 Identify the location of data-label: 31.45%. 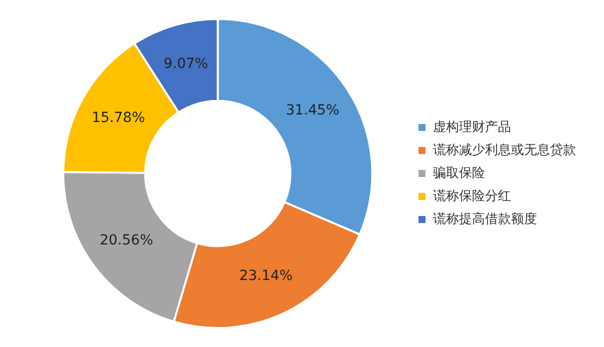
(313, 110).